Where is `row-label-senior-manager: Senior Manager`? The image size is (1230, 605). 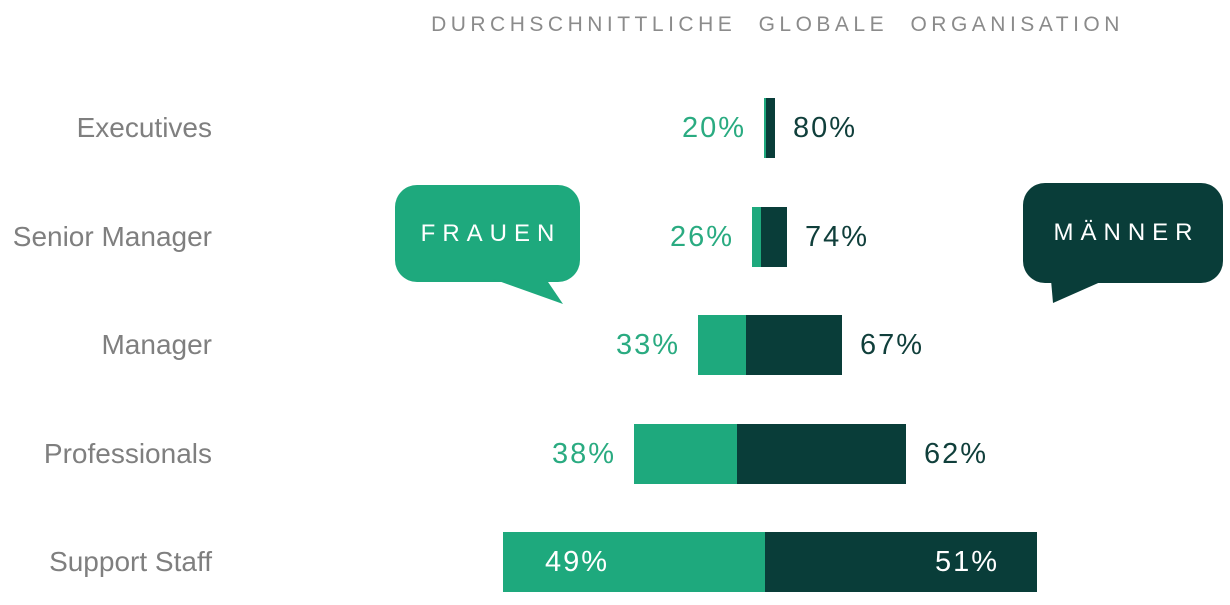
row-label-senior-manager: Senior Manager is located at coordinates (112, 236).